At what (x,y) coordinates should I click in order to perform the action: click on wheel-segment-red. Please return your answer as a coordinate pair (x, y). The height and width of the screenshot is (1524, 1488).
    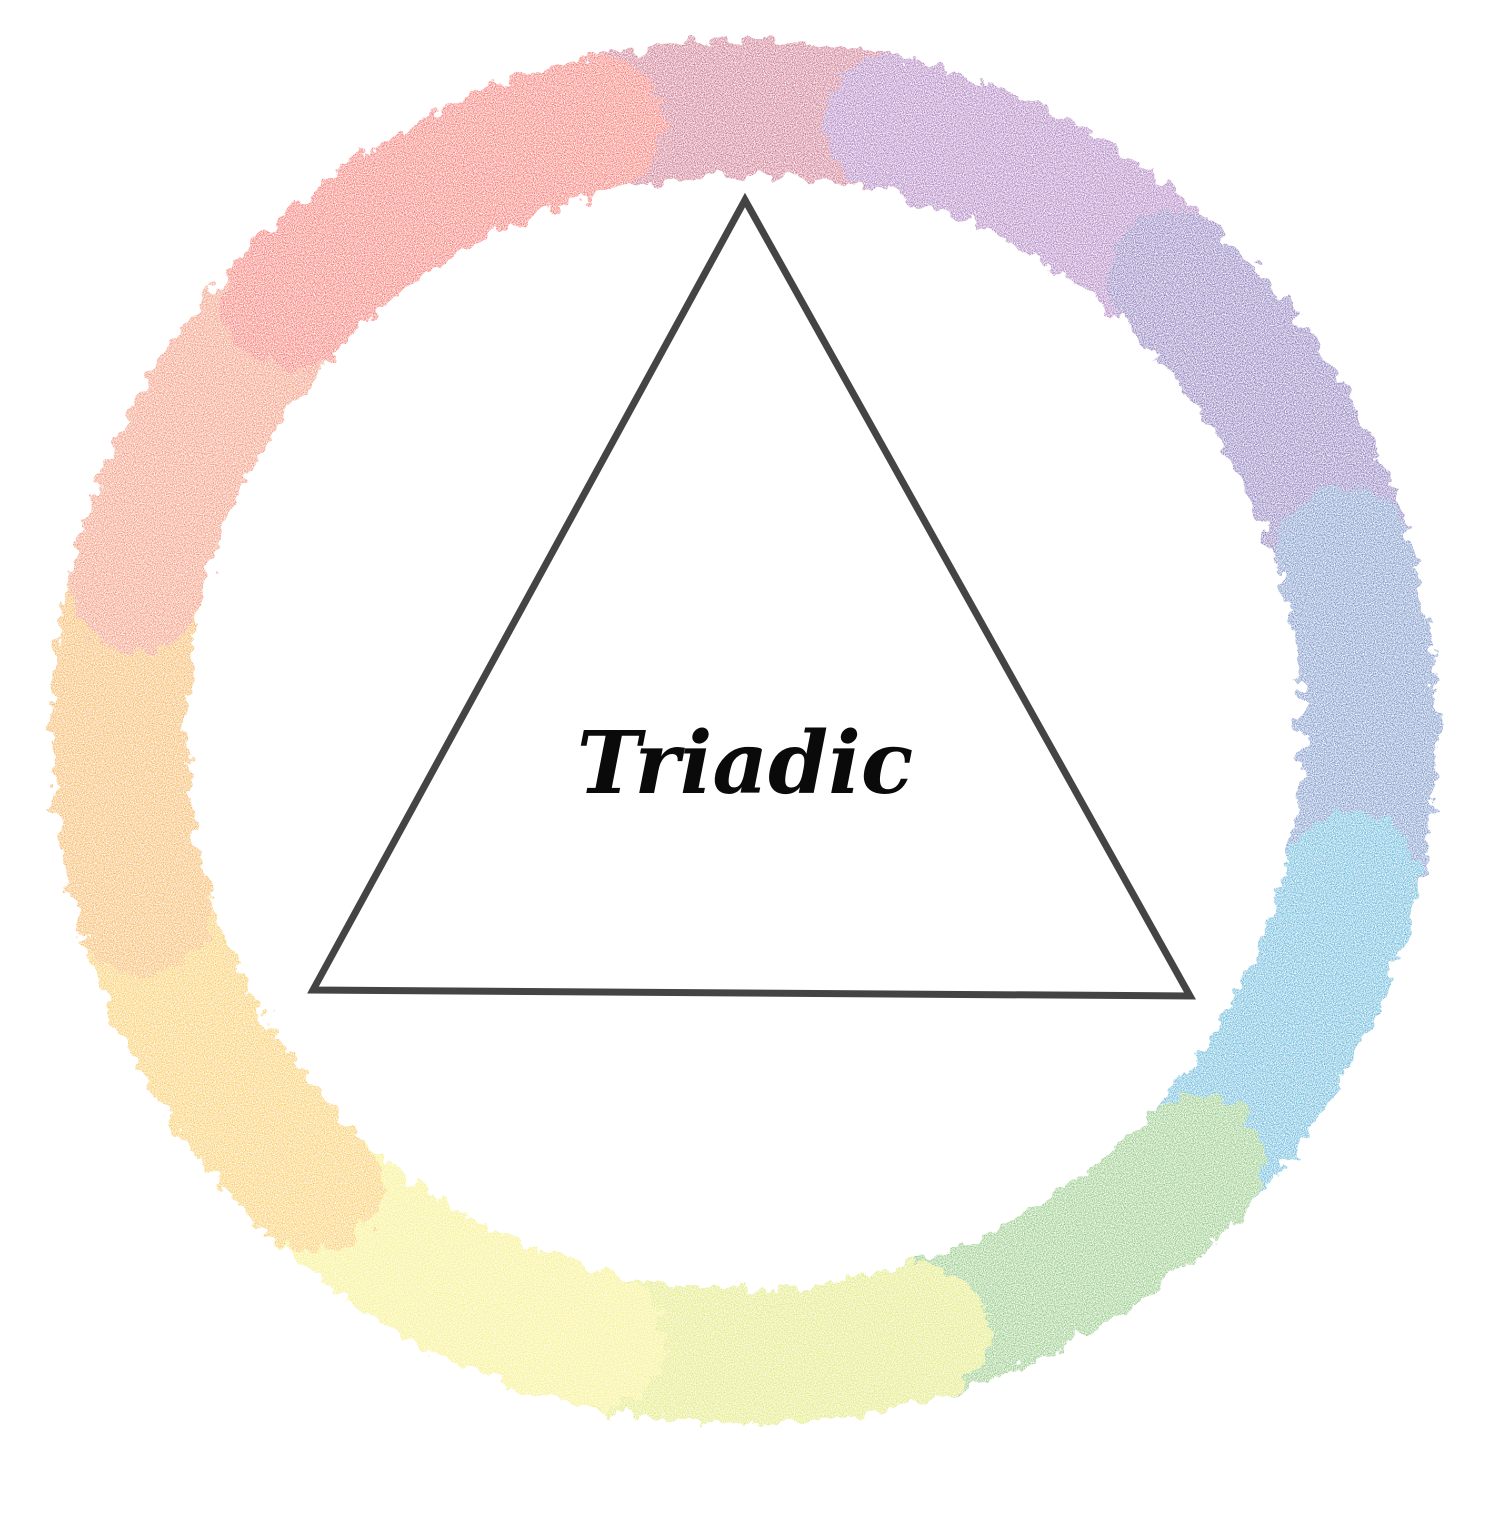
    Looking at the image, I should click on (444, 213).